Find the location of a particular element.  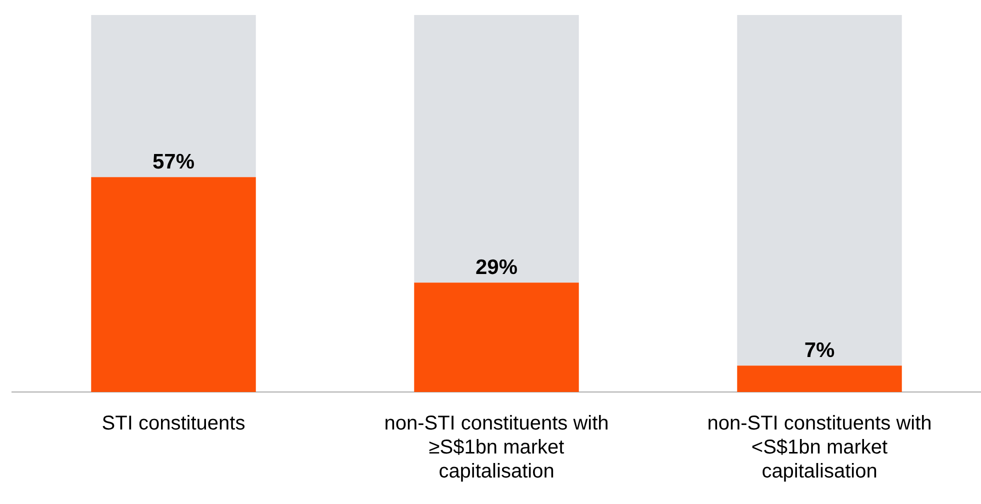

x-tick-label: non-STI constituents with ≥S$1bn market capitalisation is located at coordinates (496, 447).